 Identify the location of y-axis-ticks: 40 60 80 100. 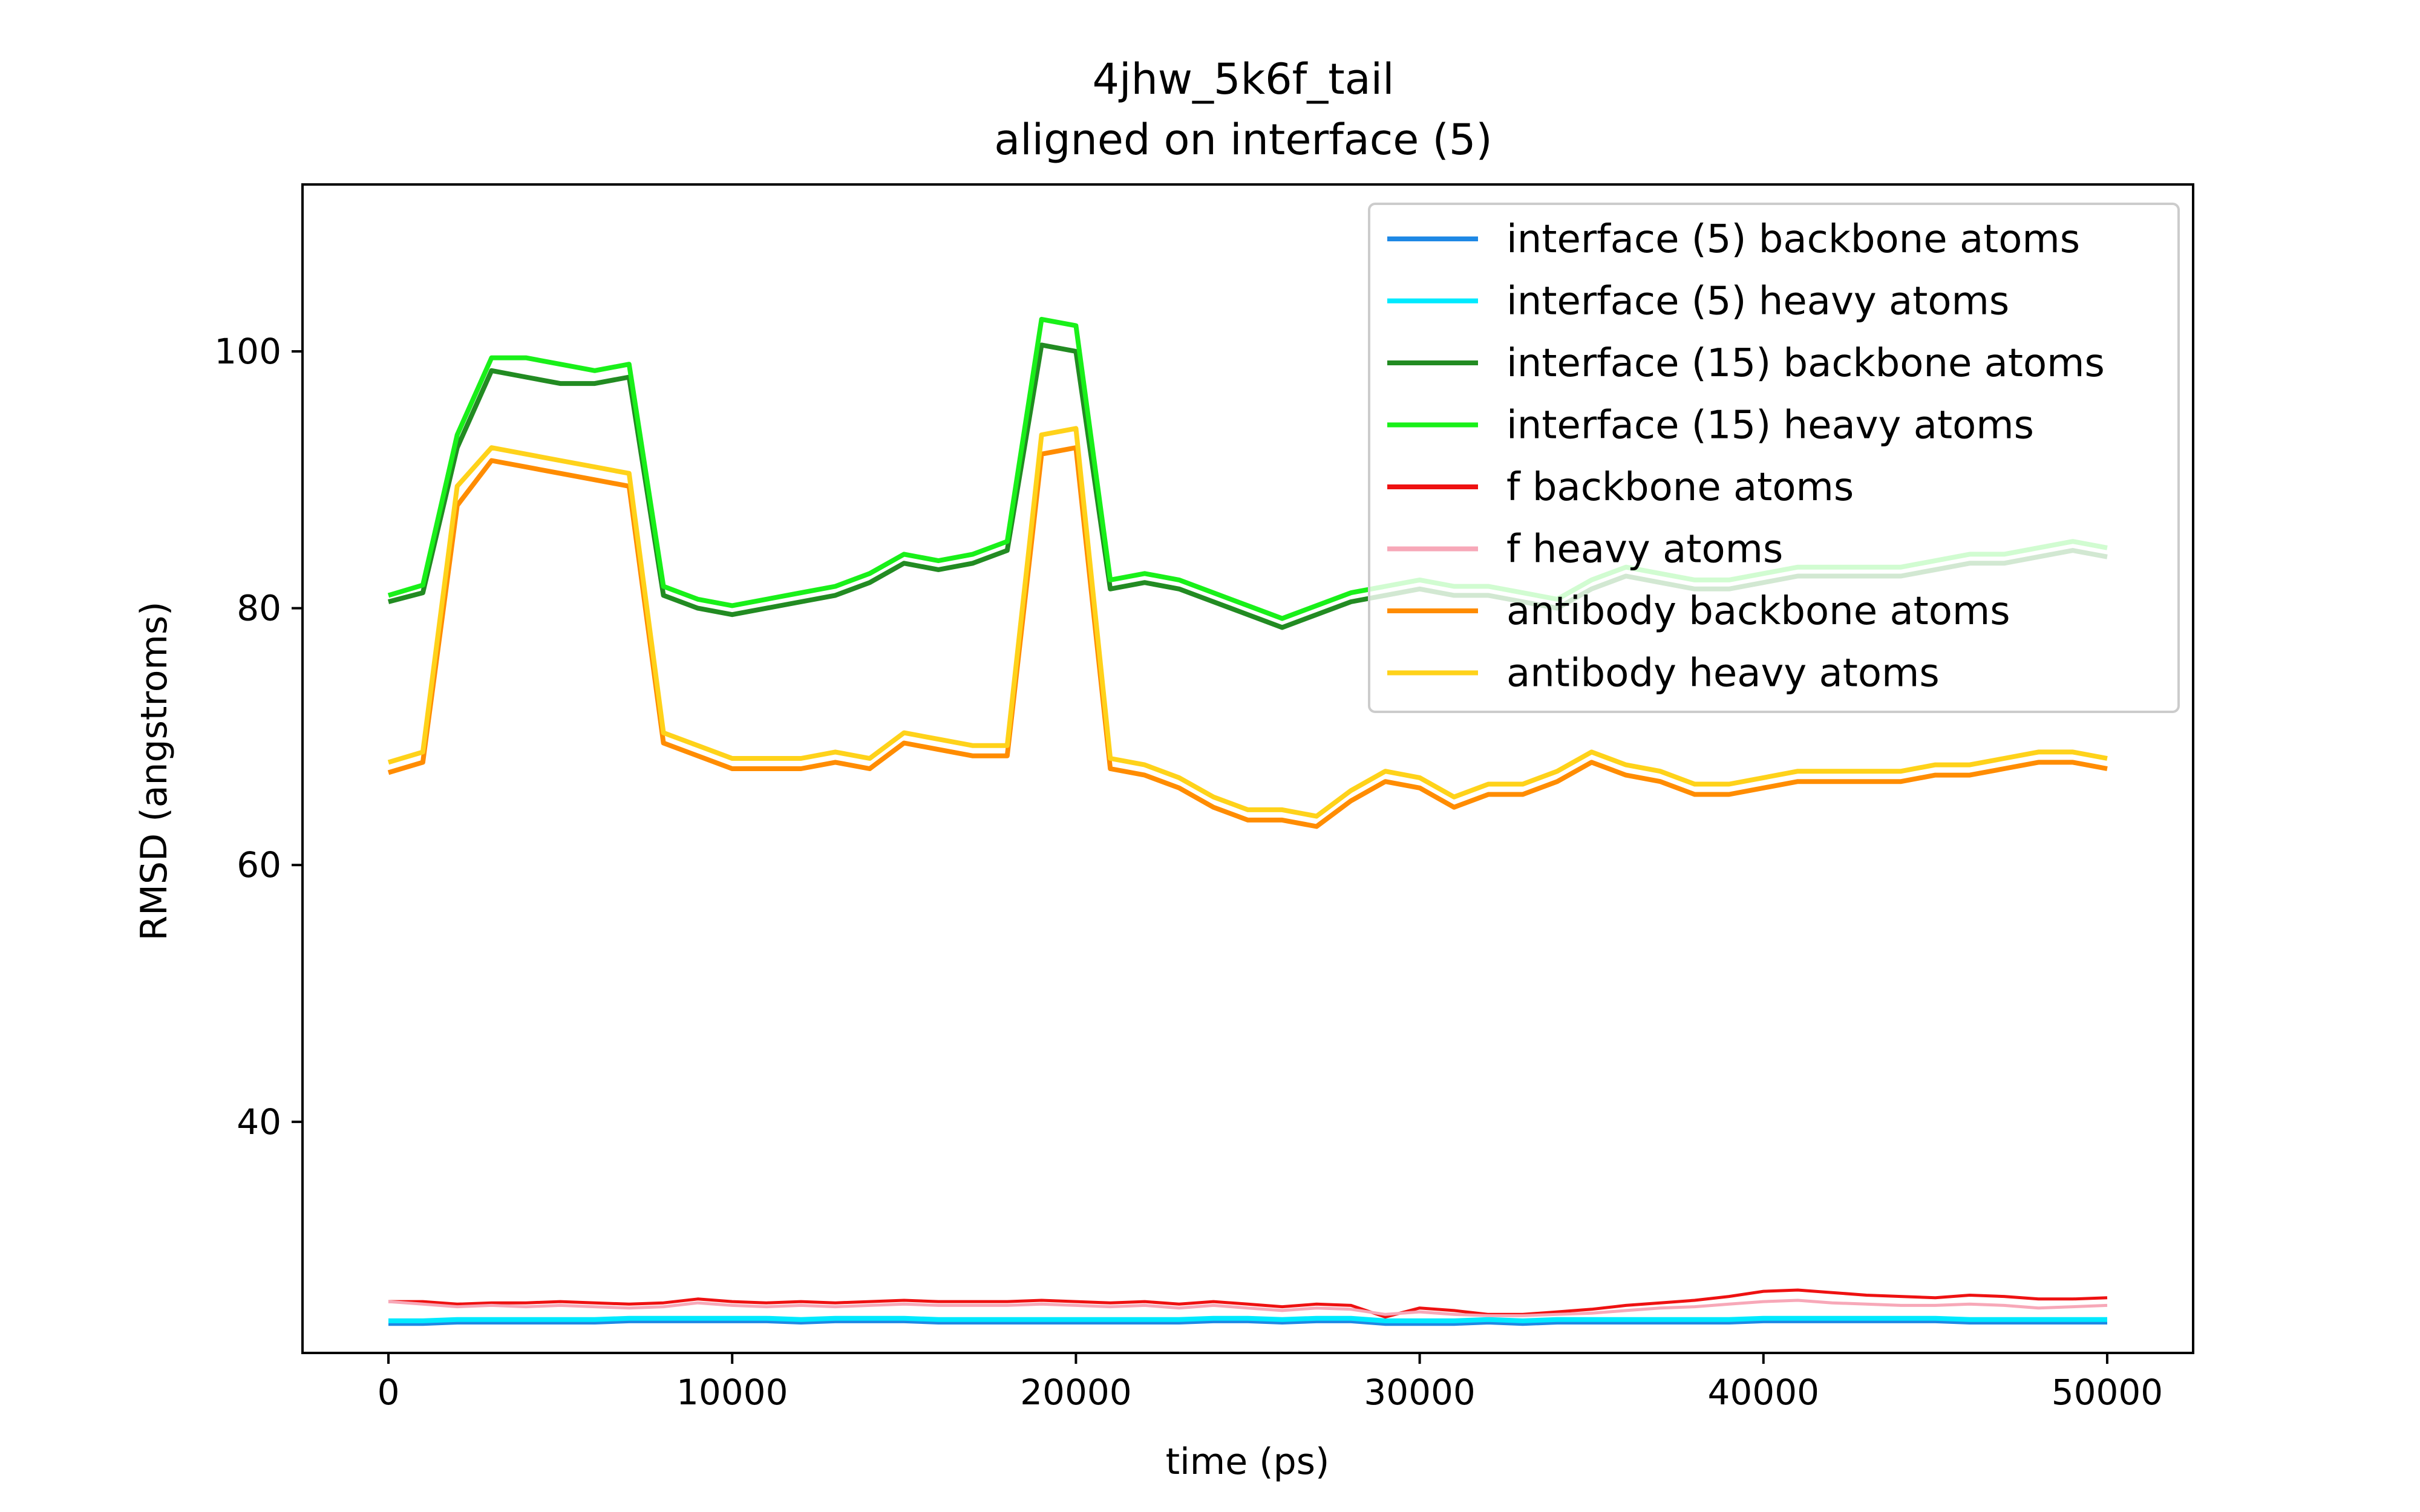
(258, 737).